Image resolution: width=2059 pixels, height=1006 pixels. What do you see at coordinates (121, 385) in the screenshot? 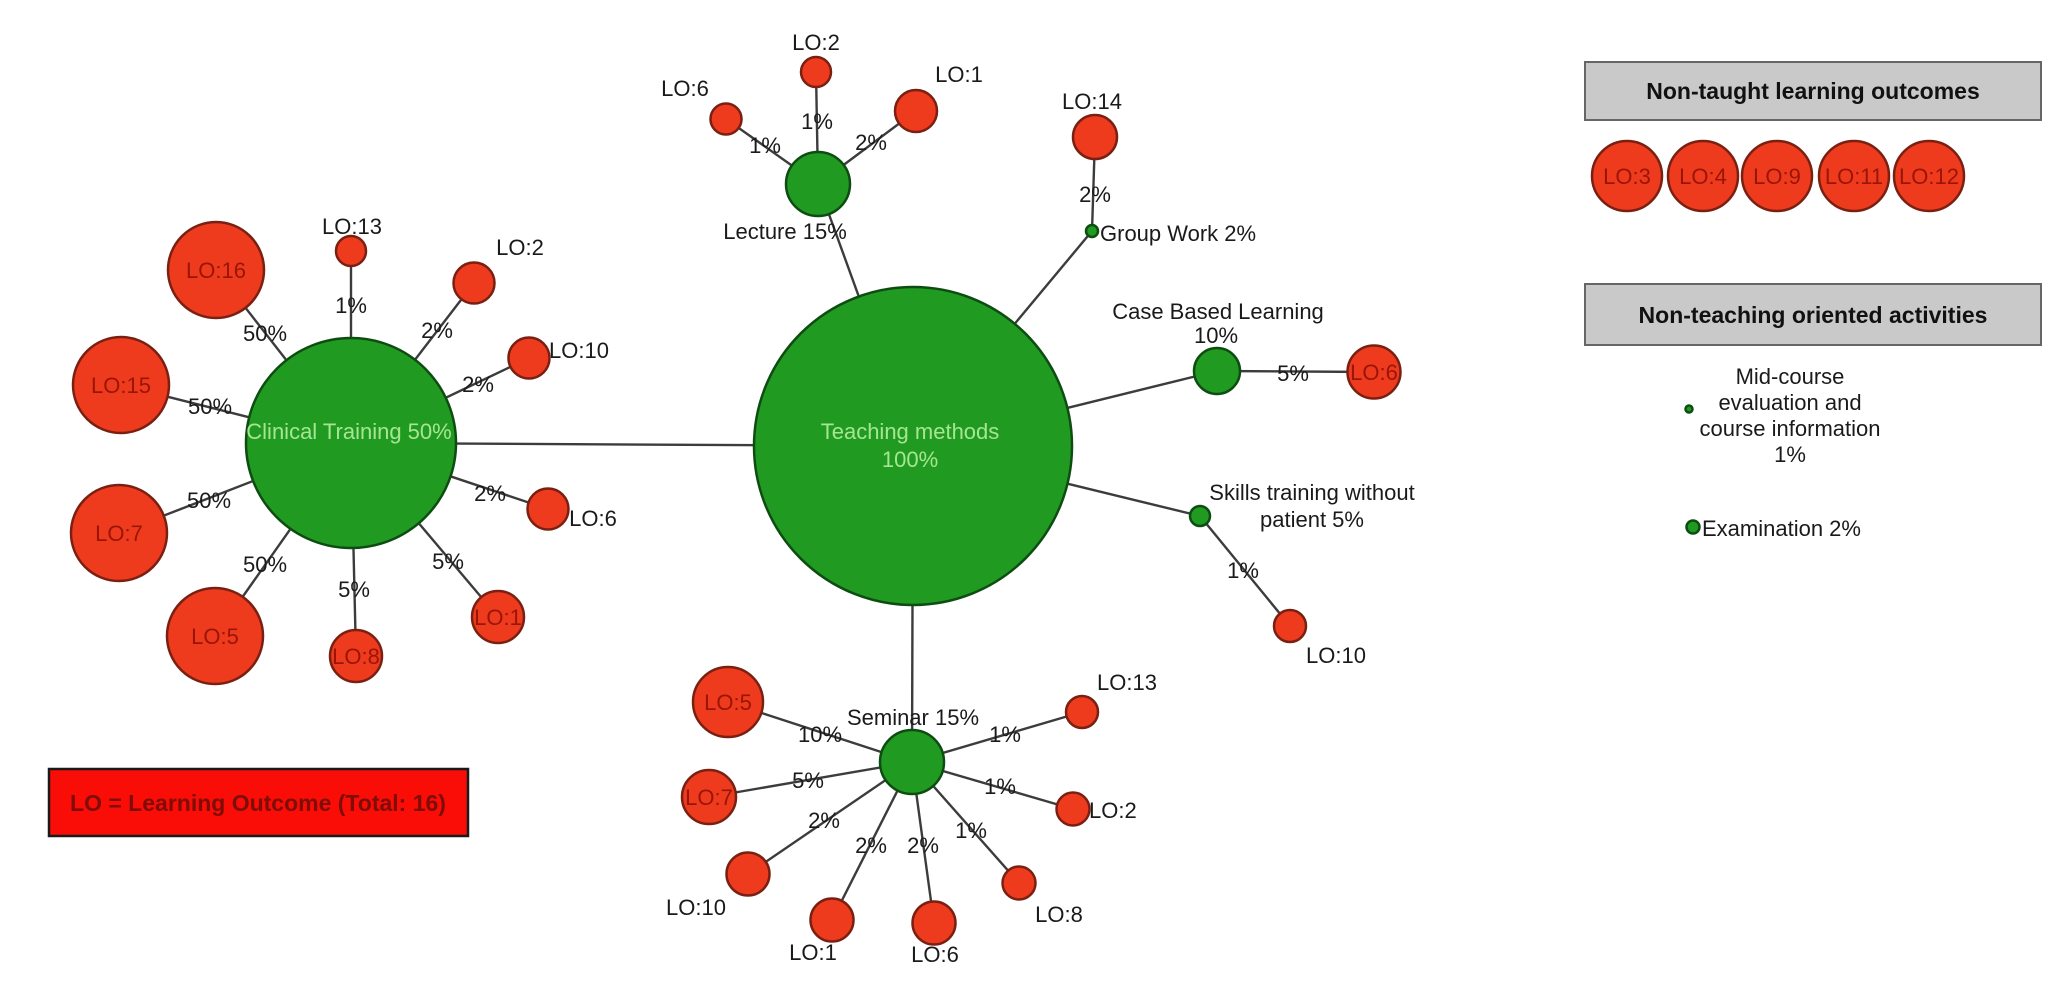
I see `svg-text: LO:15` at bounding box center [121, 385].